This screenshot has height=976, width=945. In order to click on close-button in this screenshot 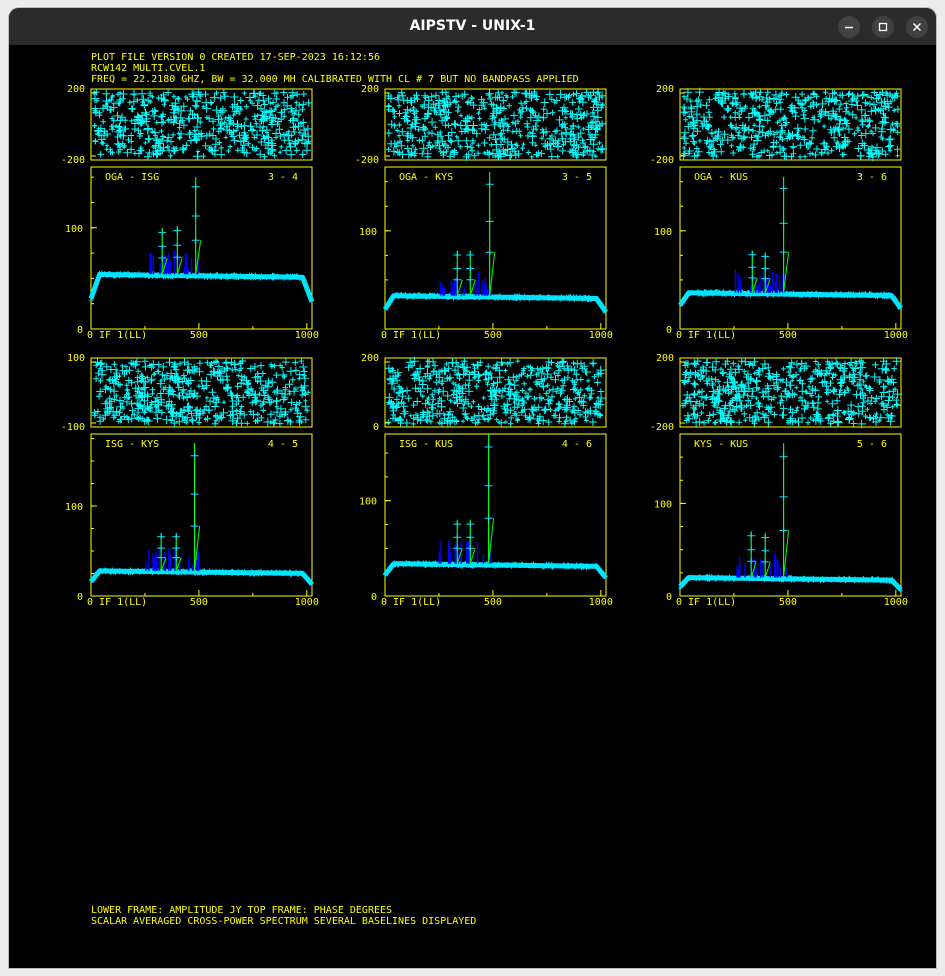, I will do `click(917, 27)`.